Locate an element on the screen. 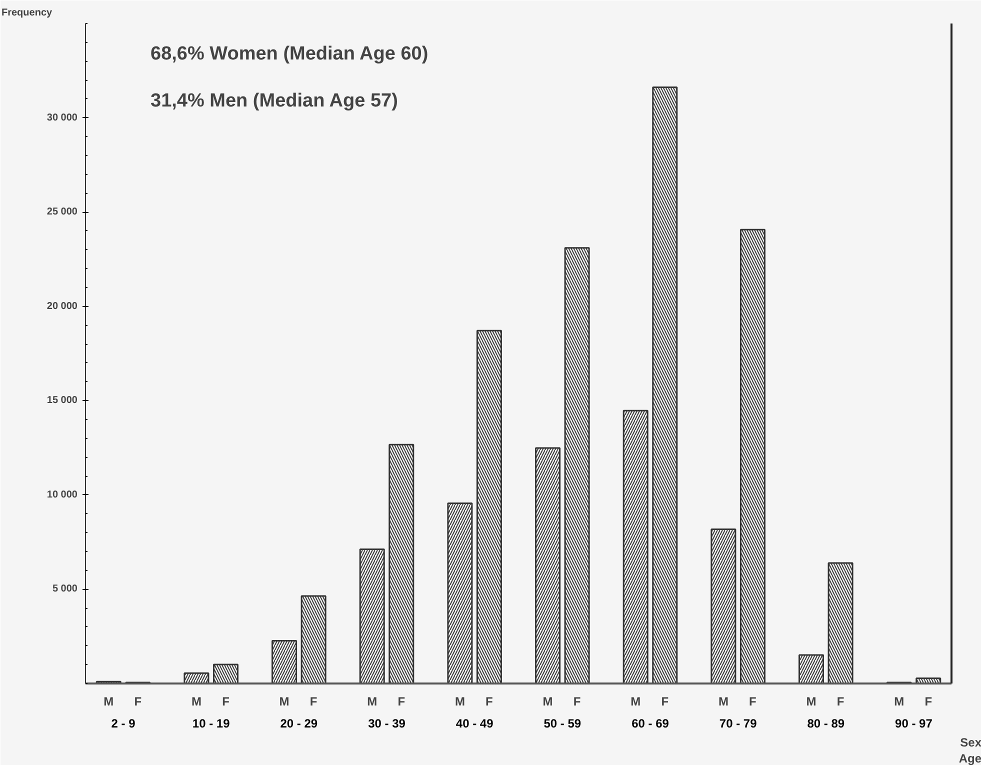 This screenshot has height=765, width=981. y-tick-label: 25 000 is located at coordinates (62, 212).